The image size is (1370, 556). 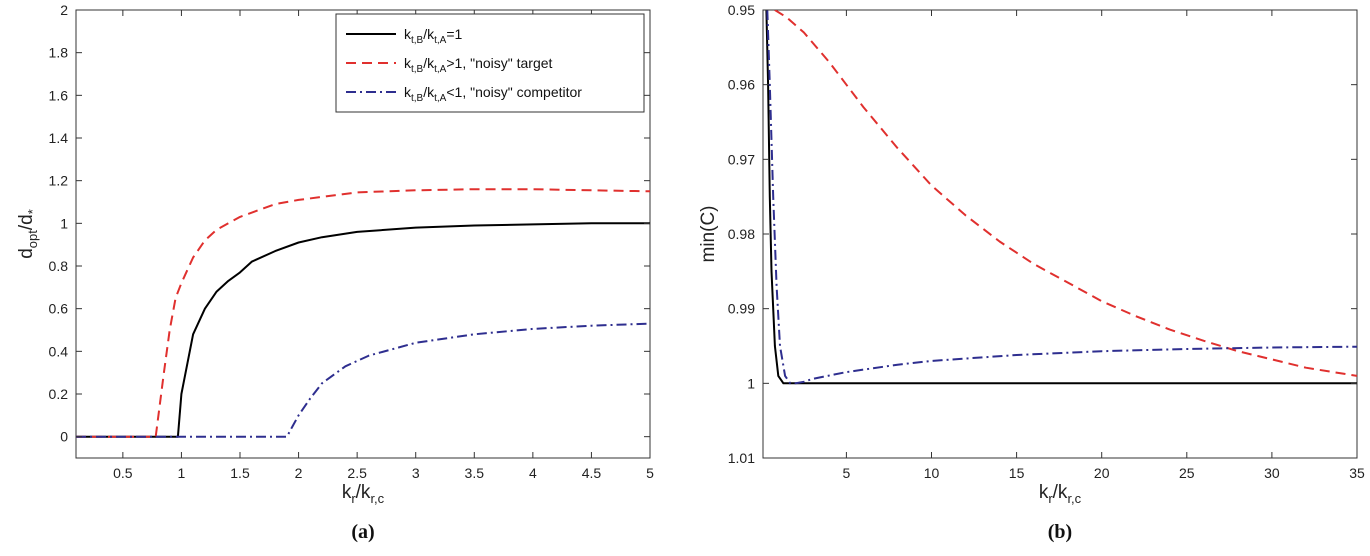 I want to click on panel-a-x-tick-label: 1, so click(x=182, y=473).